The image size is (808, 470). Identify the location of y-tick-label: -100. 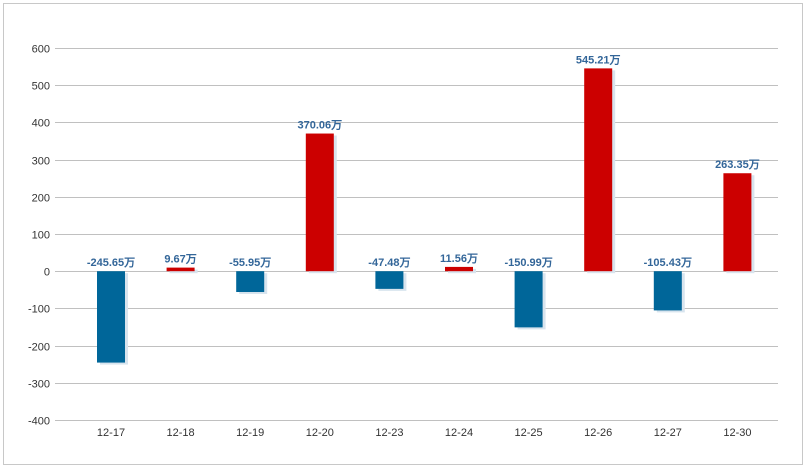
(39, 310).